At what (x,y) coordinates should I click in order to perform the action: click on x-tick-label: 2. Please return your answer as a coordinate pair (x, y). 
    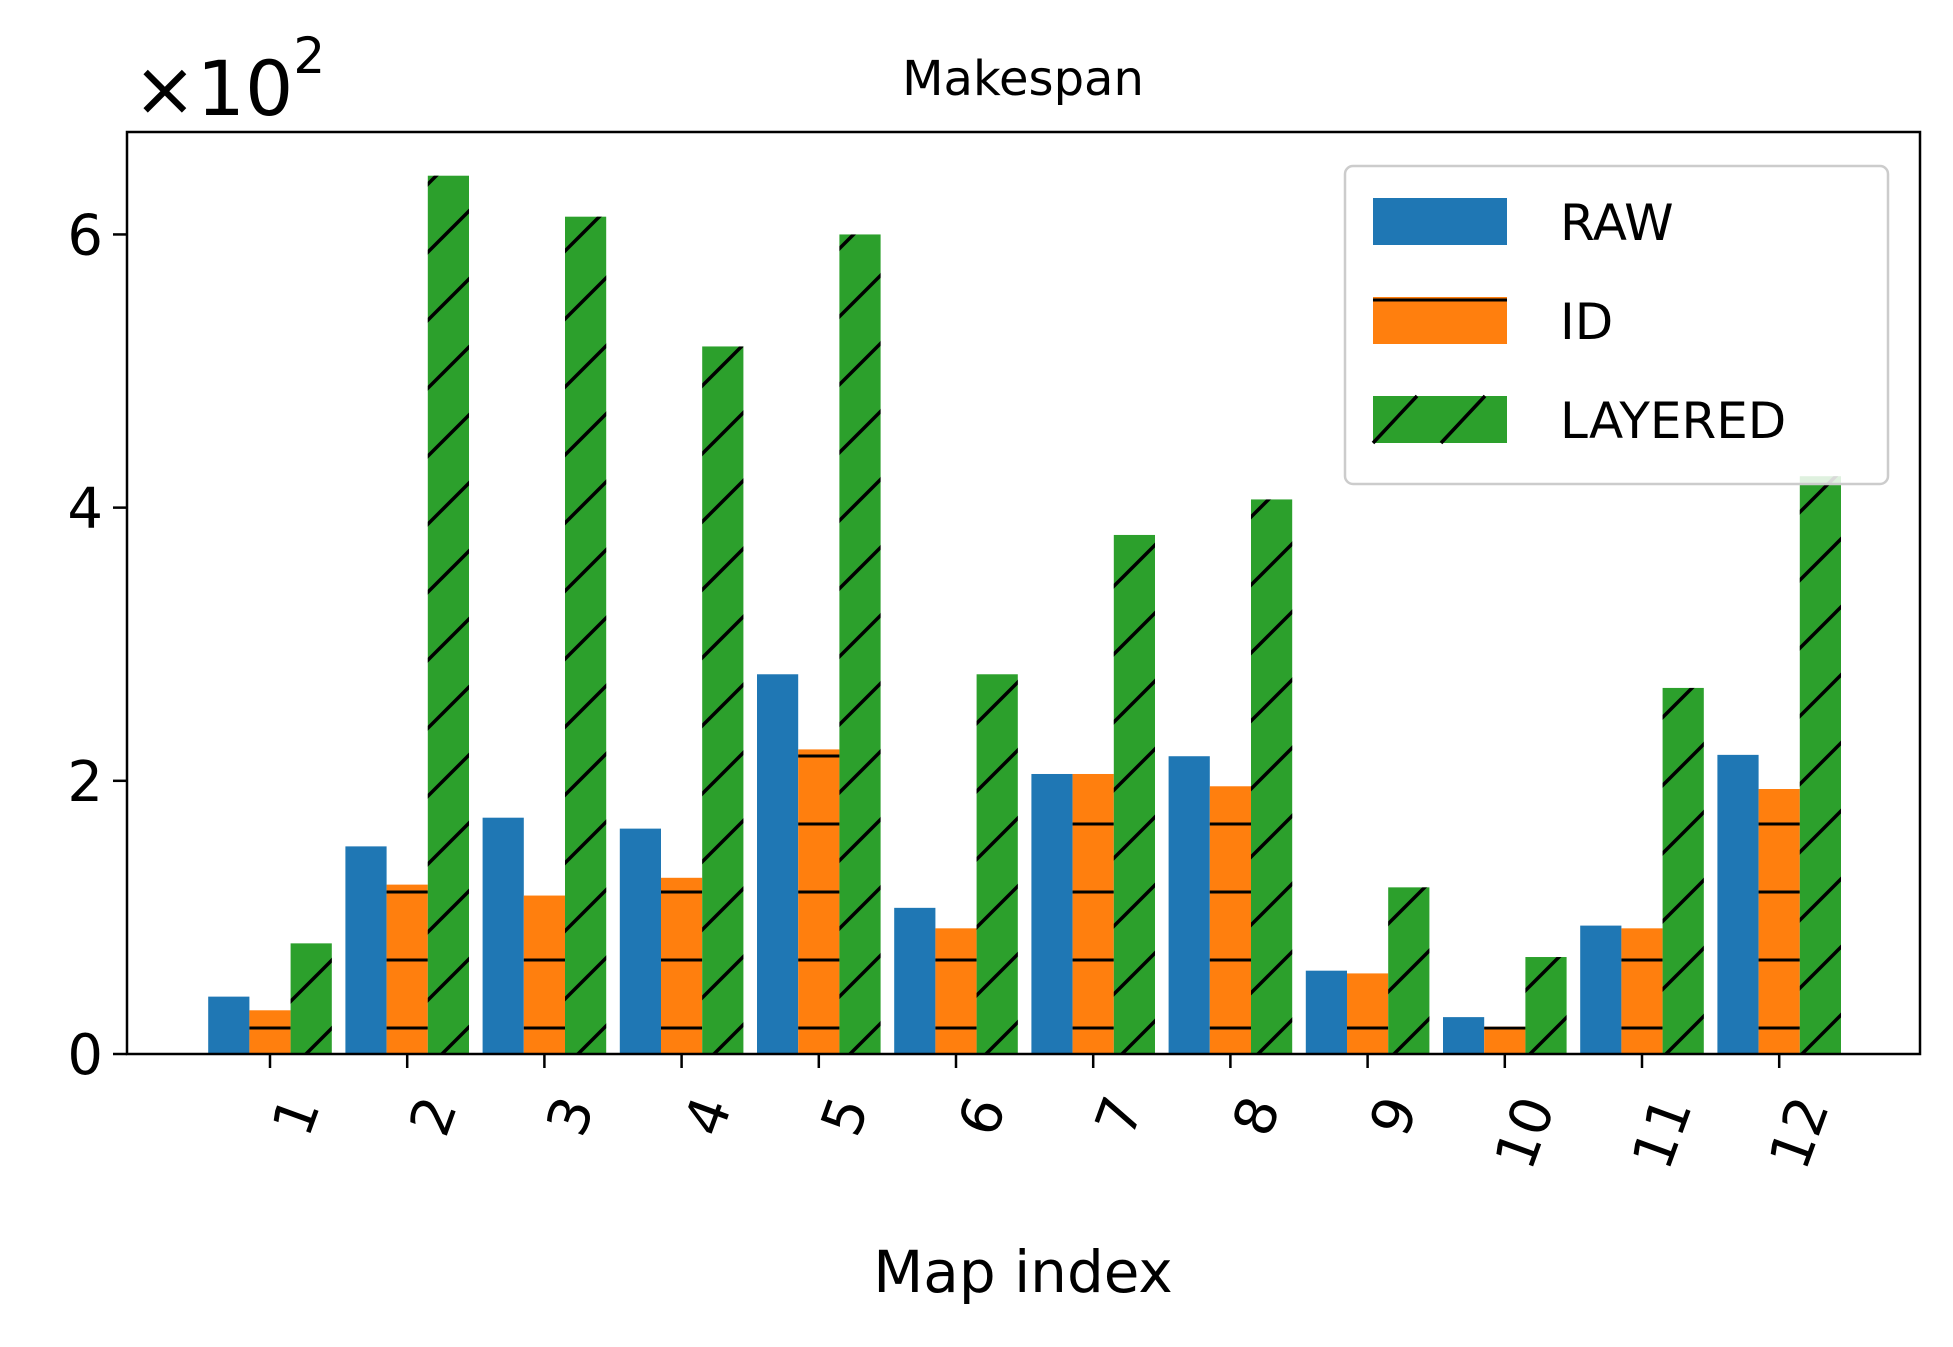
    Looking at the image, I should click on (433, 1117).